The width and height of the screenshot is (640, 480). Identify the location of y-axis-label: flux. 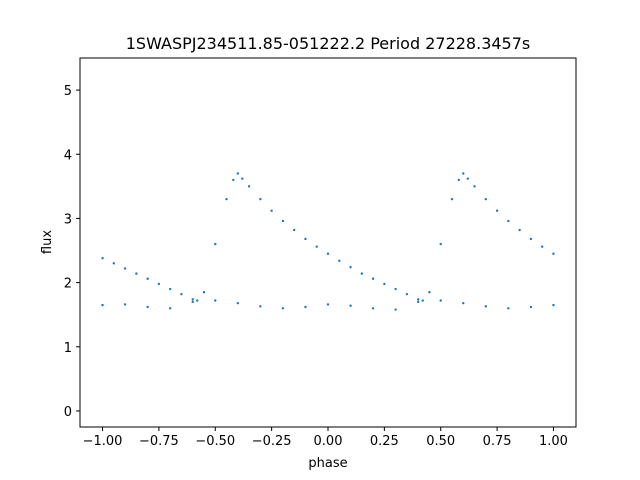
(47, 242).